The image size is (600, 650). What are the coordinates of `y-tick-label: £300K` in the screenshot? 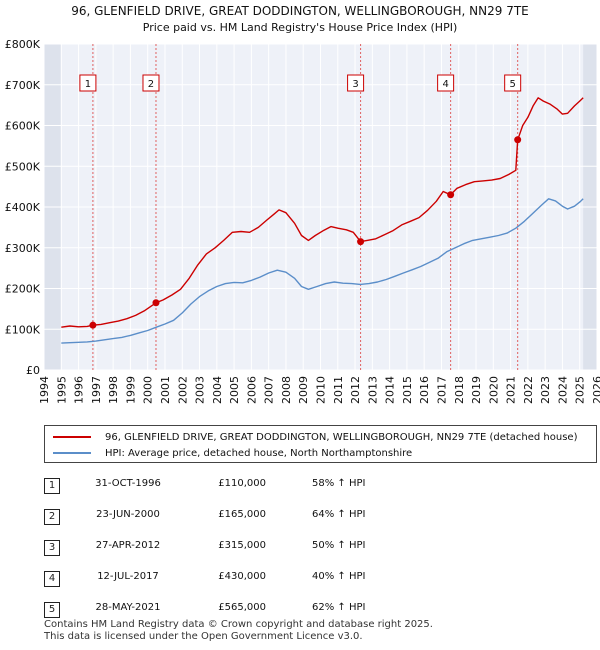 It's located at (23, 248).